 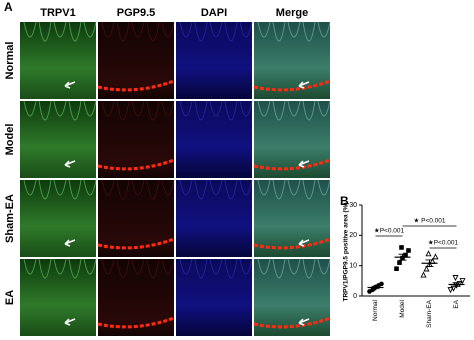 I want to click on annotation: ★ P<0.001, so click(x=429, y=221).